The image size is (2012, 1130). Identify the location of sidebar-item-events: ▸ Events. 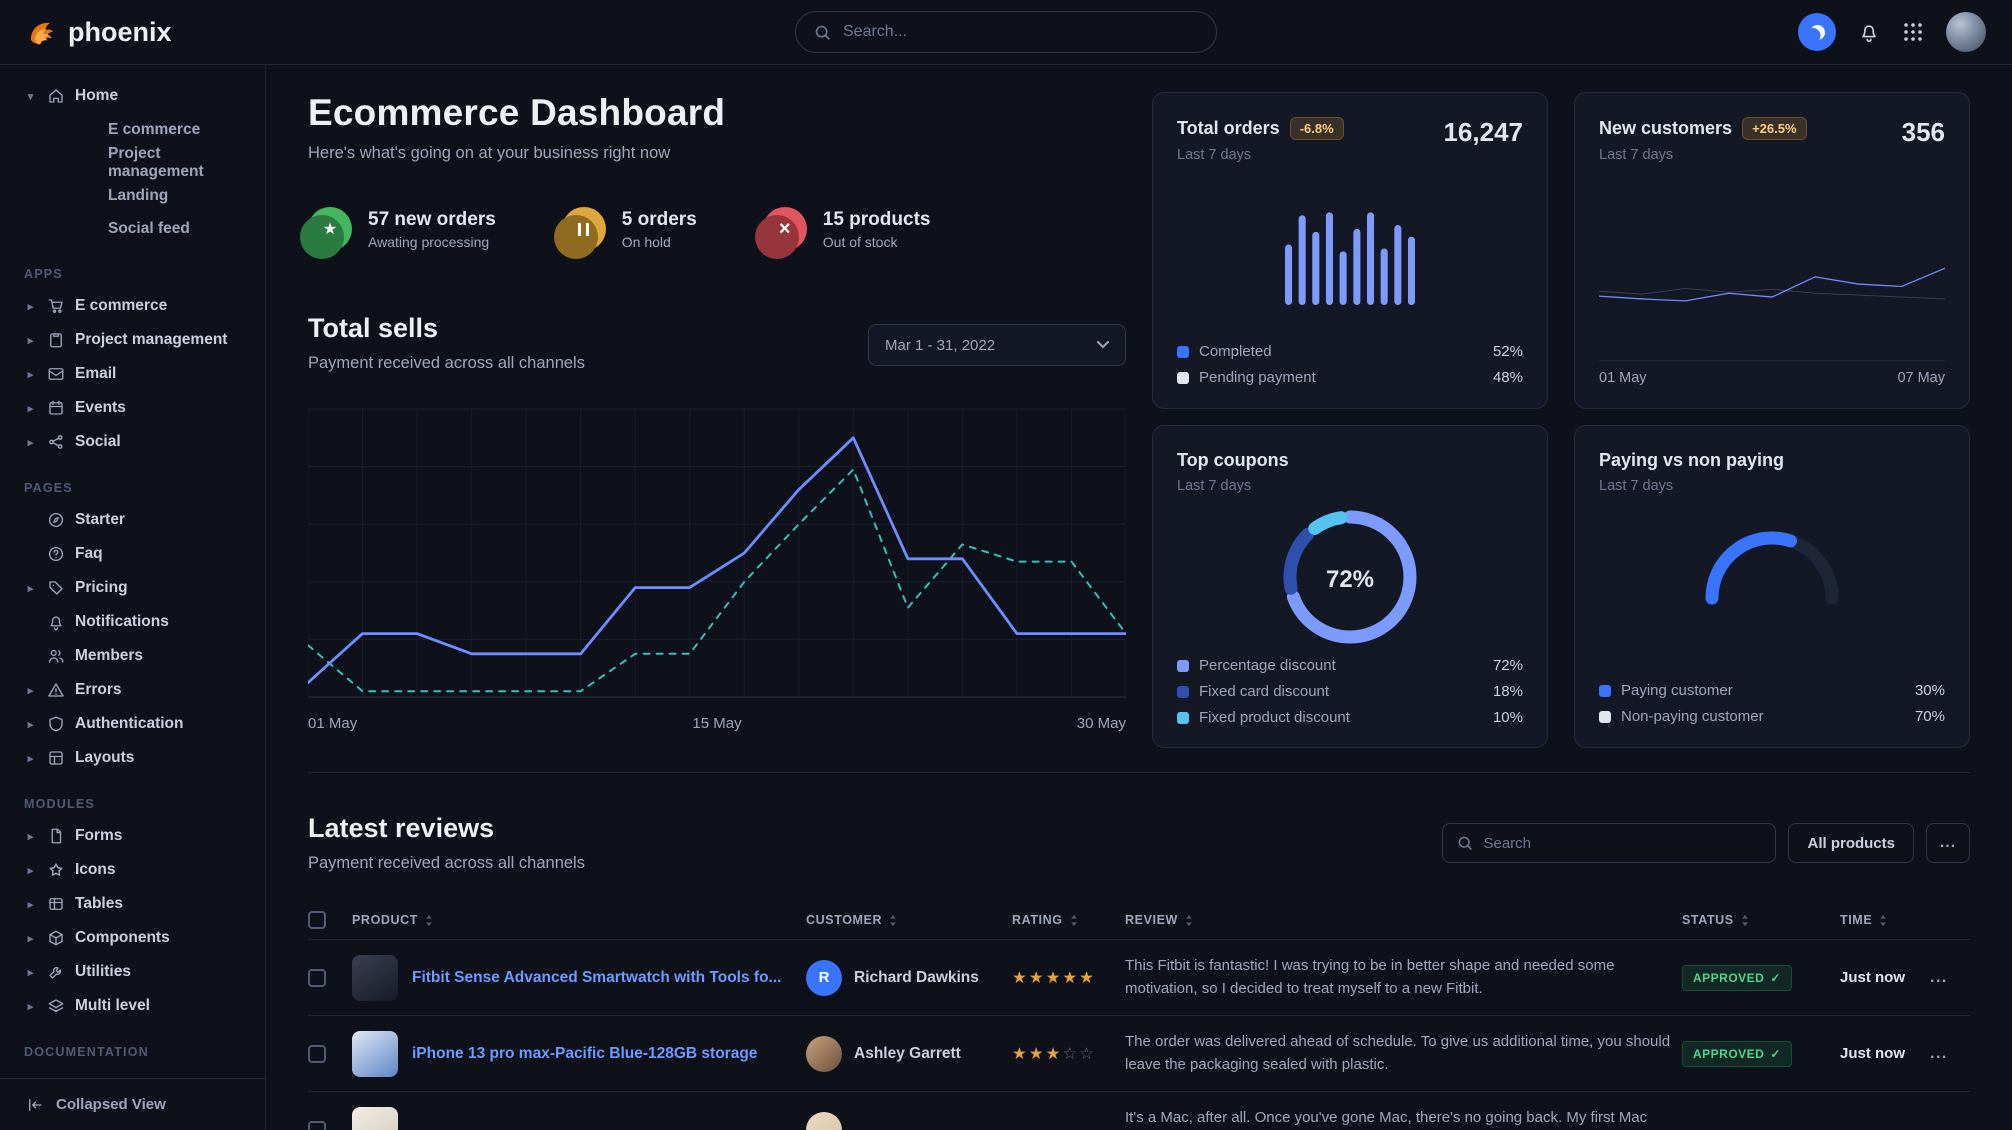
(132, 408).